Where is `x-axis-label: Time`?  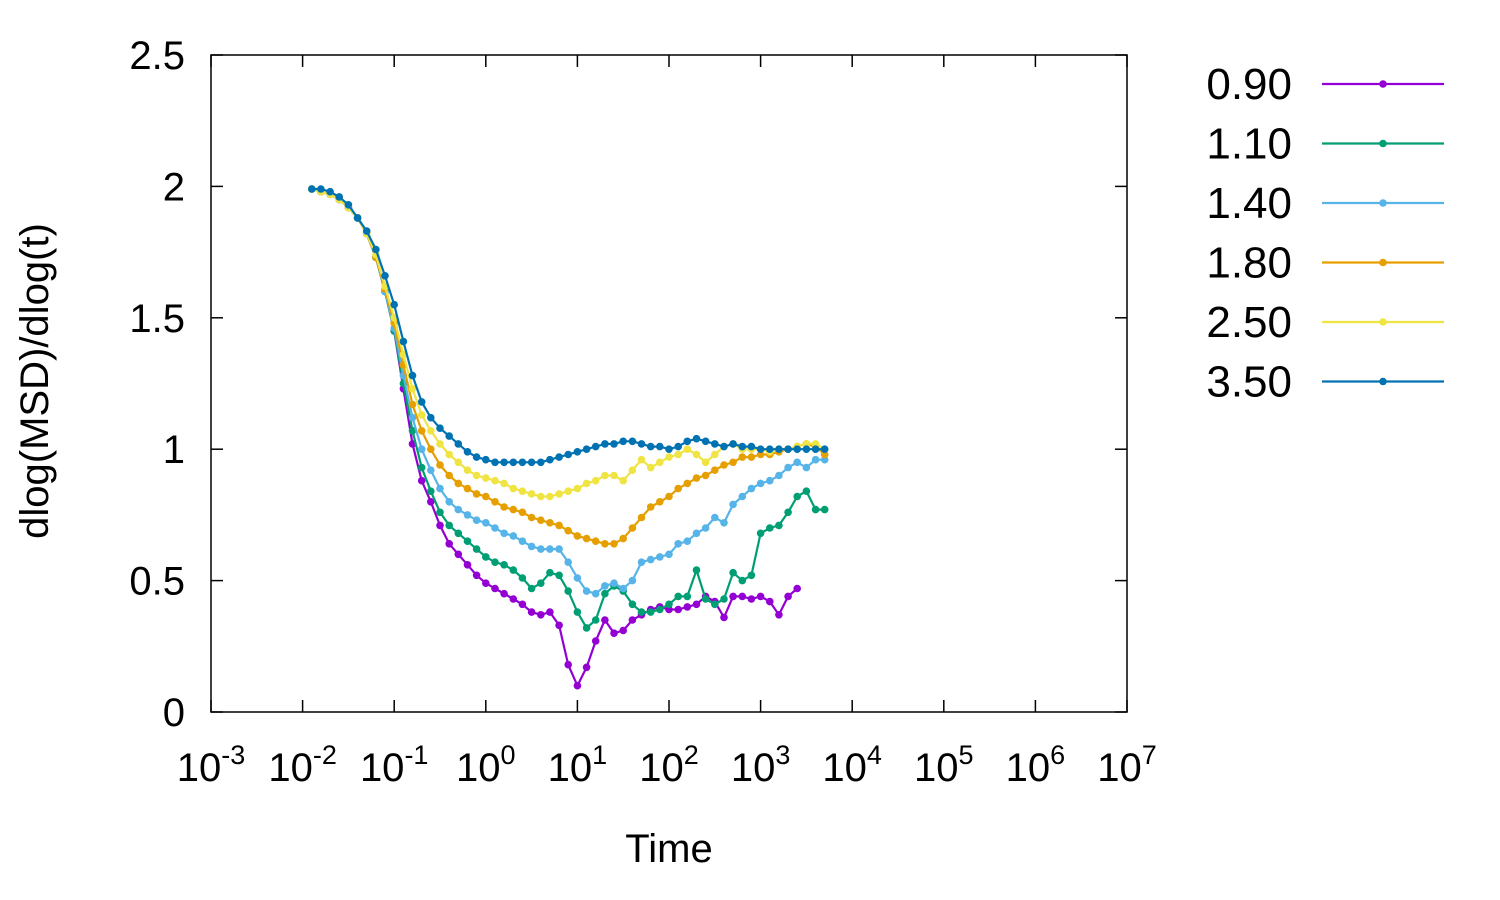
x-axis-label: Time is located at coordinates (668, 849).